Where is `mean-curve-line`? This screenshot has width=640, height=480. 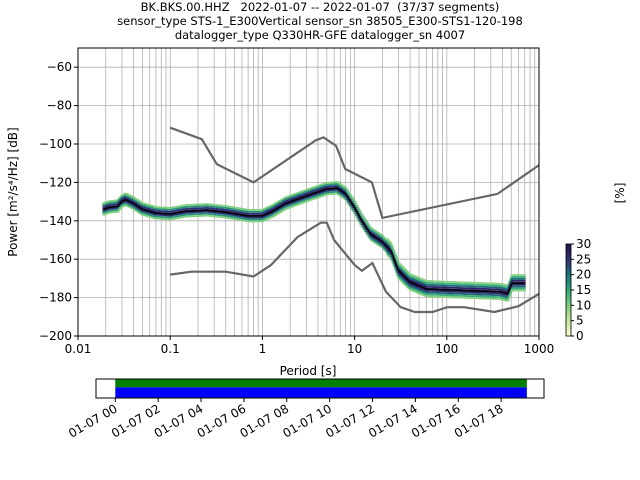 mean-curve-line is located at coordinates (314, 241).